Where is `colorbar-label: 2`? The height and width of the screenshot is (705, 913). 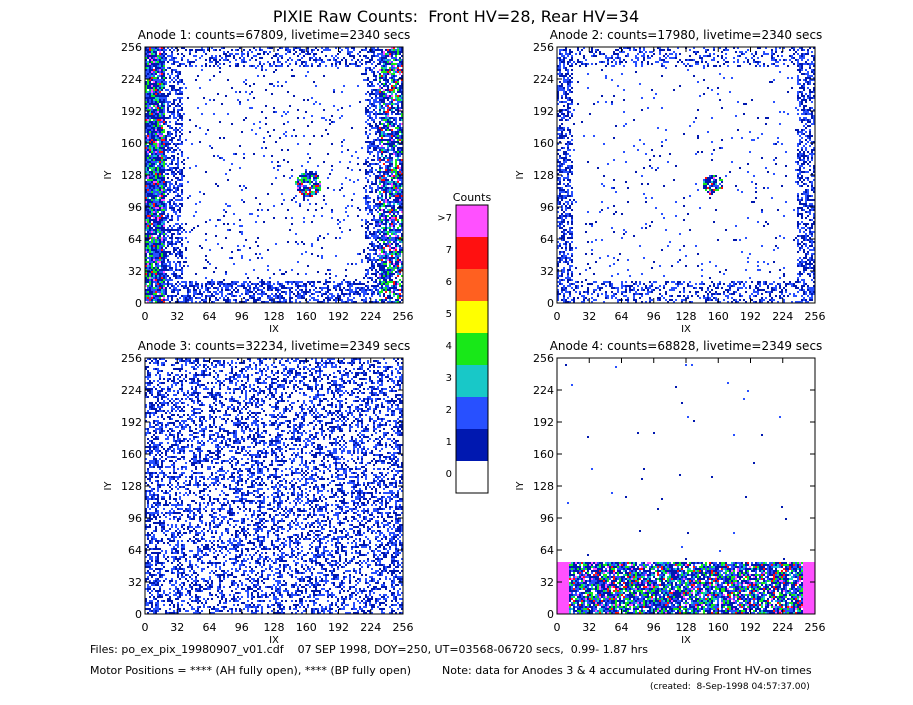
colorbar-label: 2 is located at coordinates (449, 410).